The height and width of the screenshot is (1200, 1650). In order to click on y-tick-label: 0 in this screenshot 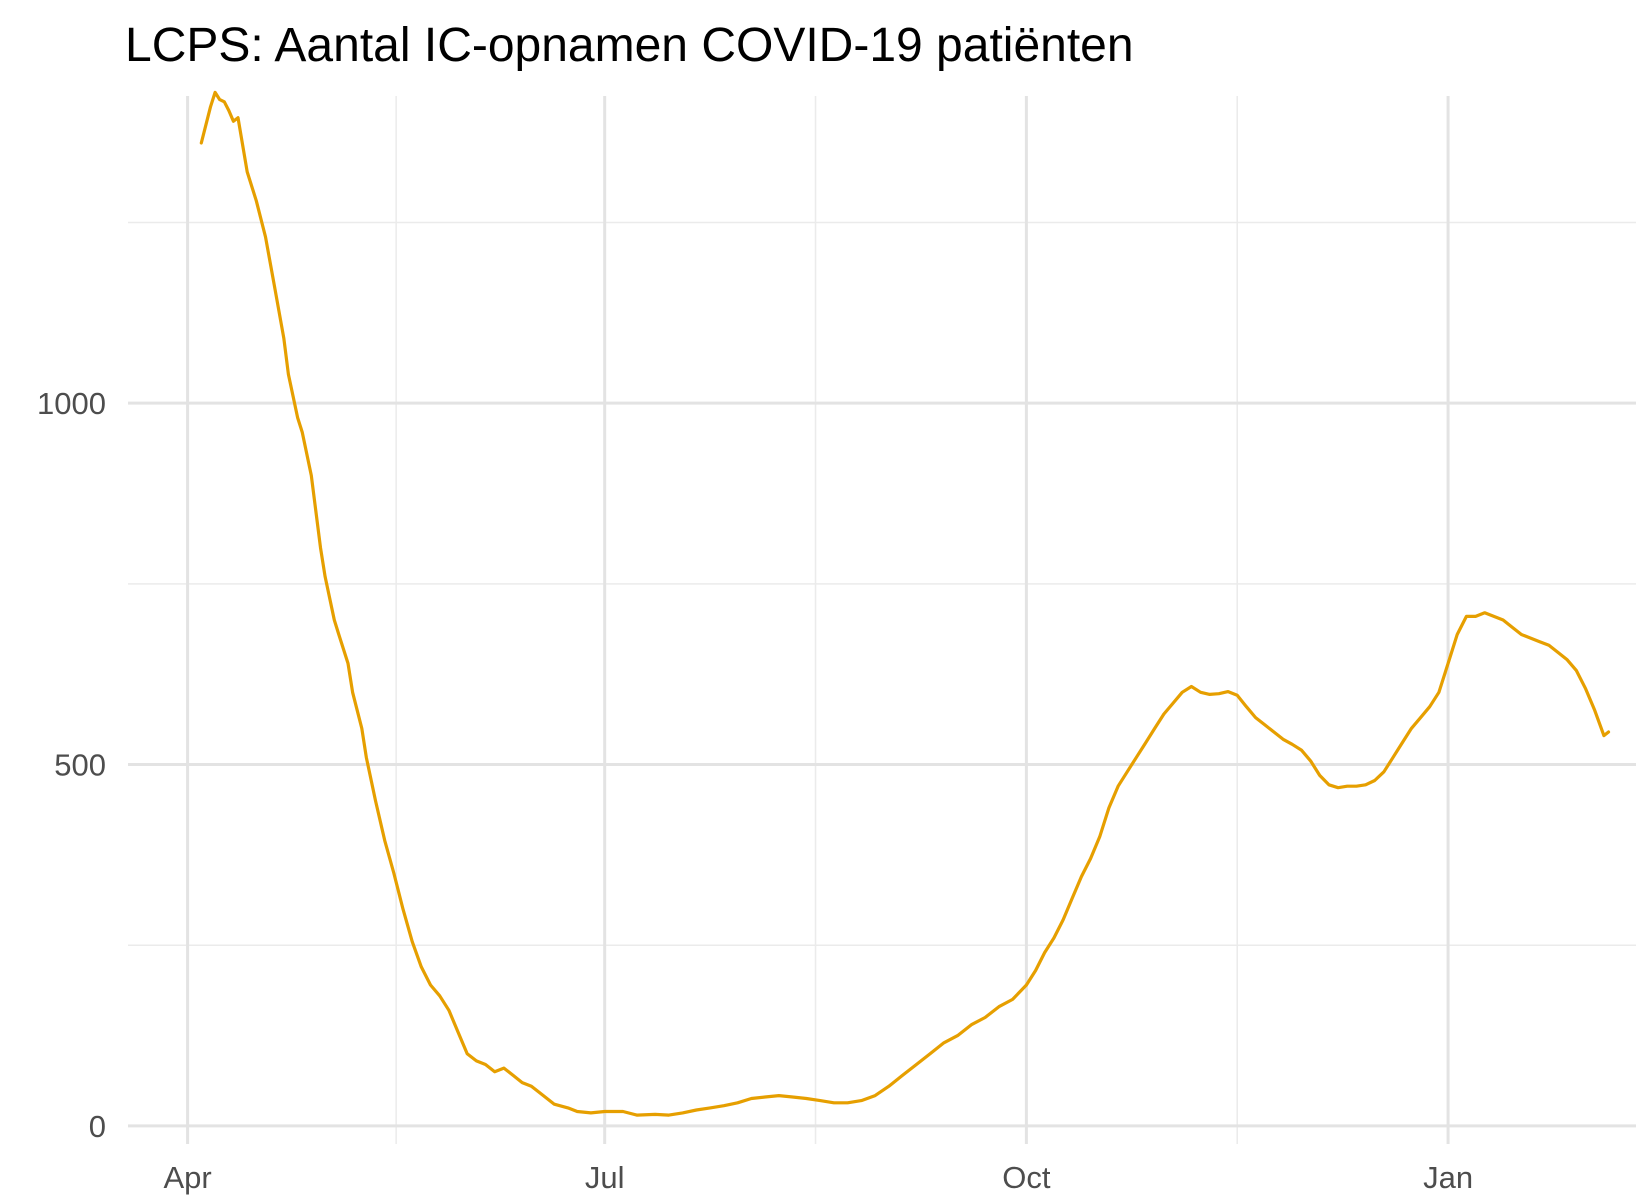, I will do `click(97, 1126)`.